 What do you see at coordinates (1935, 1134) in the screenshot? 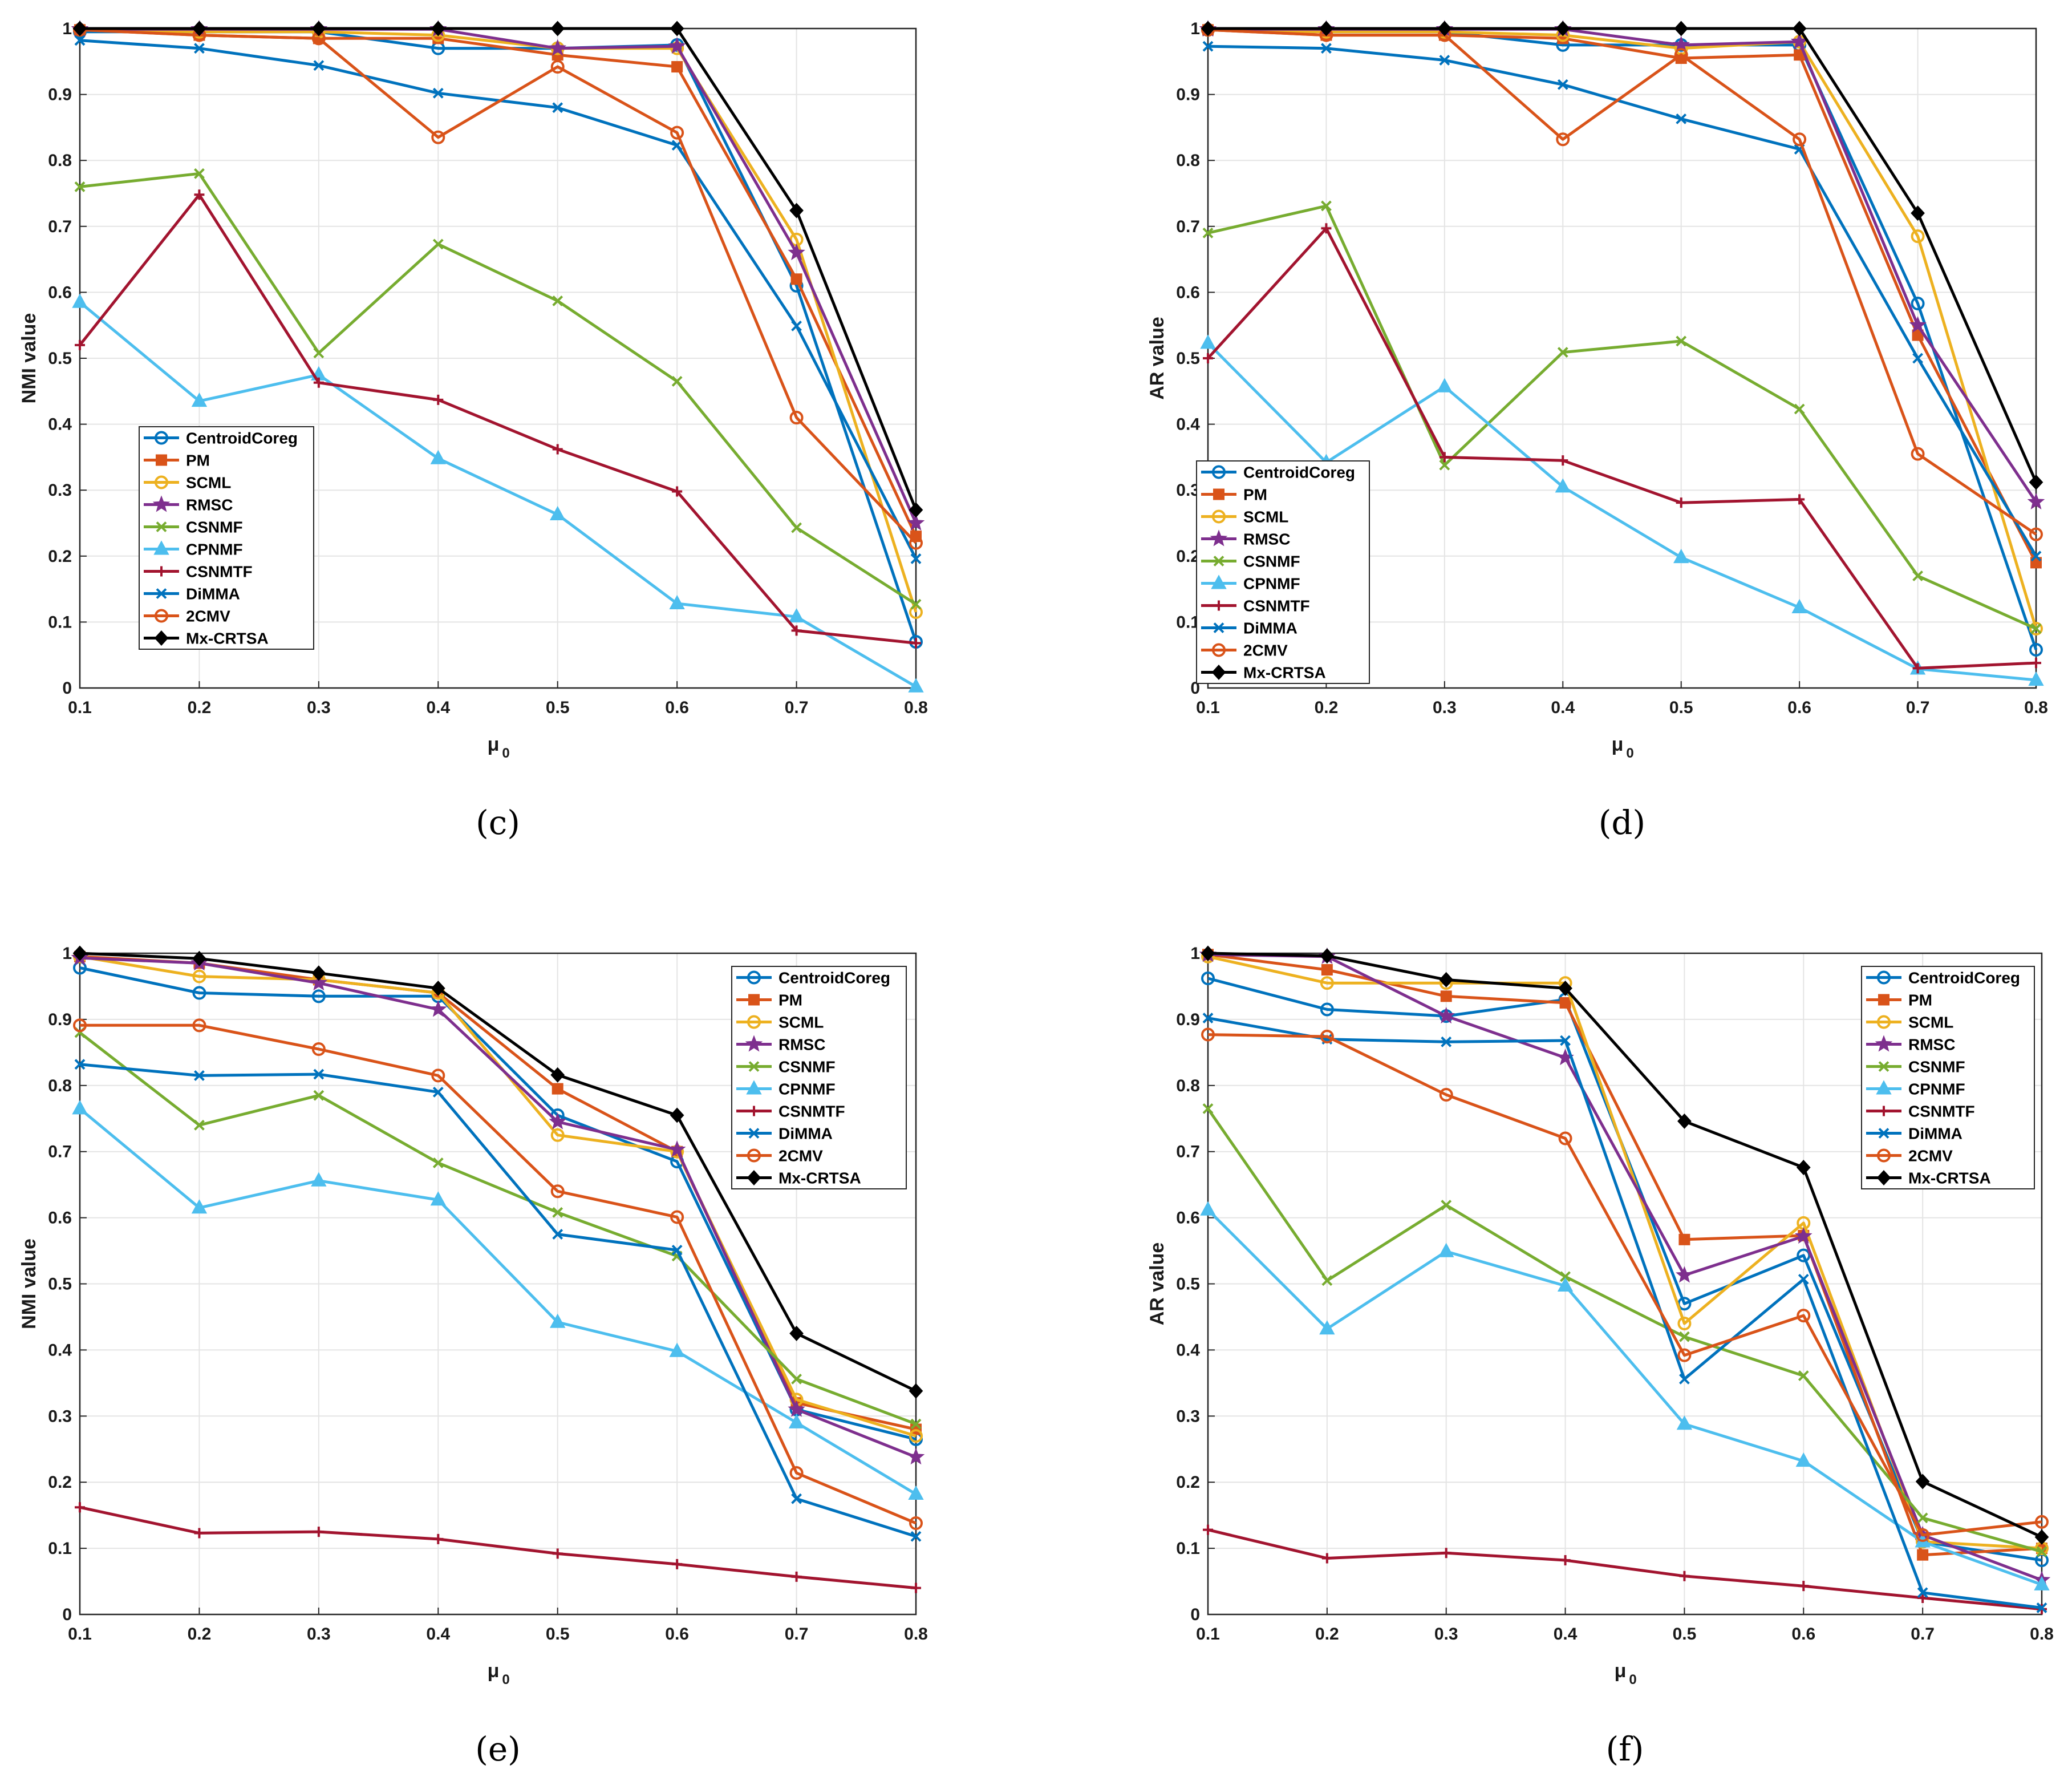
I see `legend-entry-label: DiMMA` at bounding box center [1935, 1134].